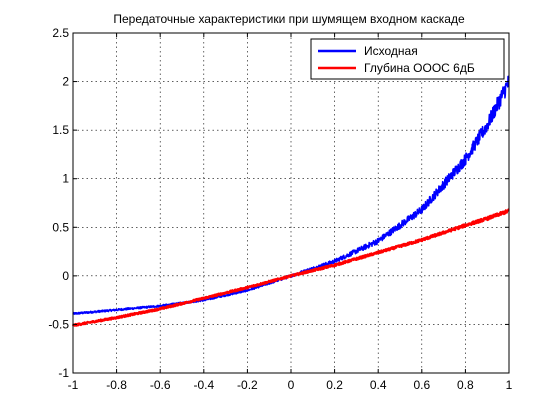 The width and height of the screenshot is (560, 420). I want to click on y-tick-label: -1, so click(63, 373).